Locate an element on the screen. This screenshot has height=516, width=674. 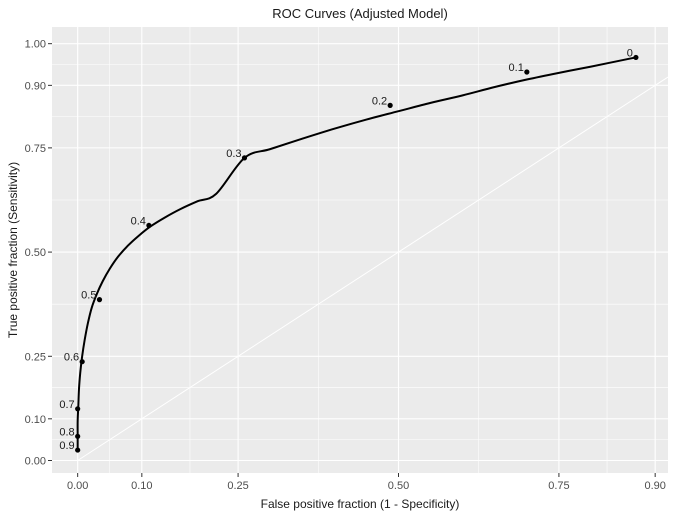
threshold-label: 0.5 is located at coordinates (88, 296).